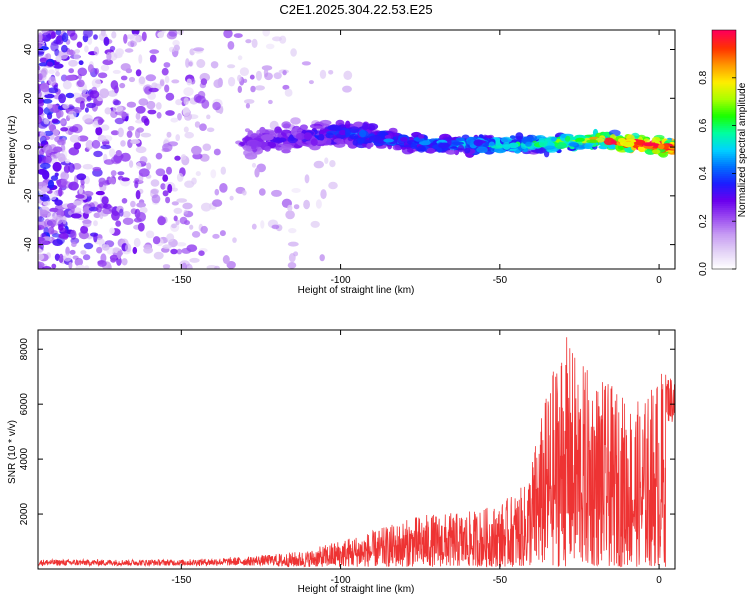  I want to click on colorbar-tick-label: 0.0, so click(703, 269).